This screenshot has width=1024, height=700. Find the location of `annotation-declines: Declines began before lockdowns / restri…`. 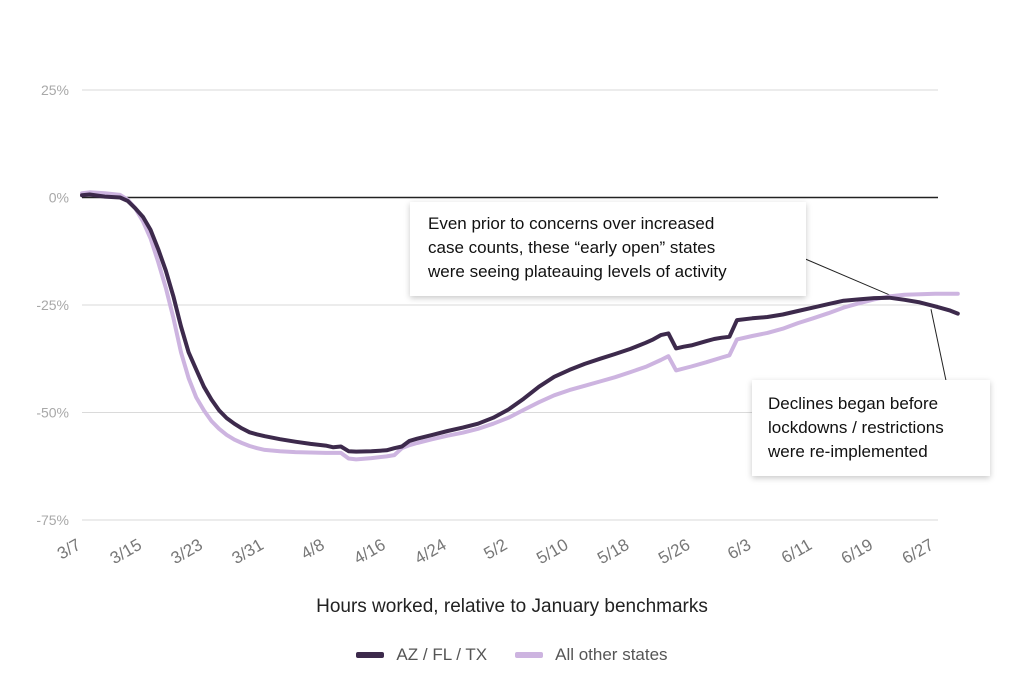

annotation-declines: Declines began before lockdowns / restri… is located at coordinates (871, 428).